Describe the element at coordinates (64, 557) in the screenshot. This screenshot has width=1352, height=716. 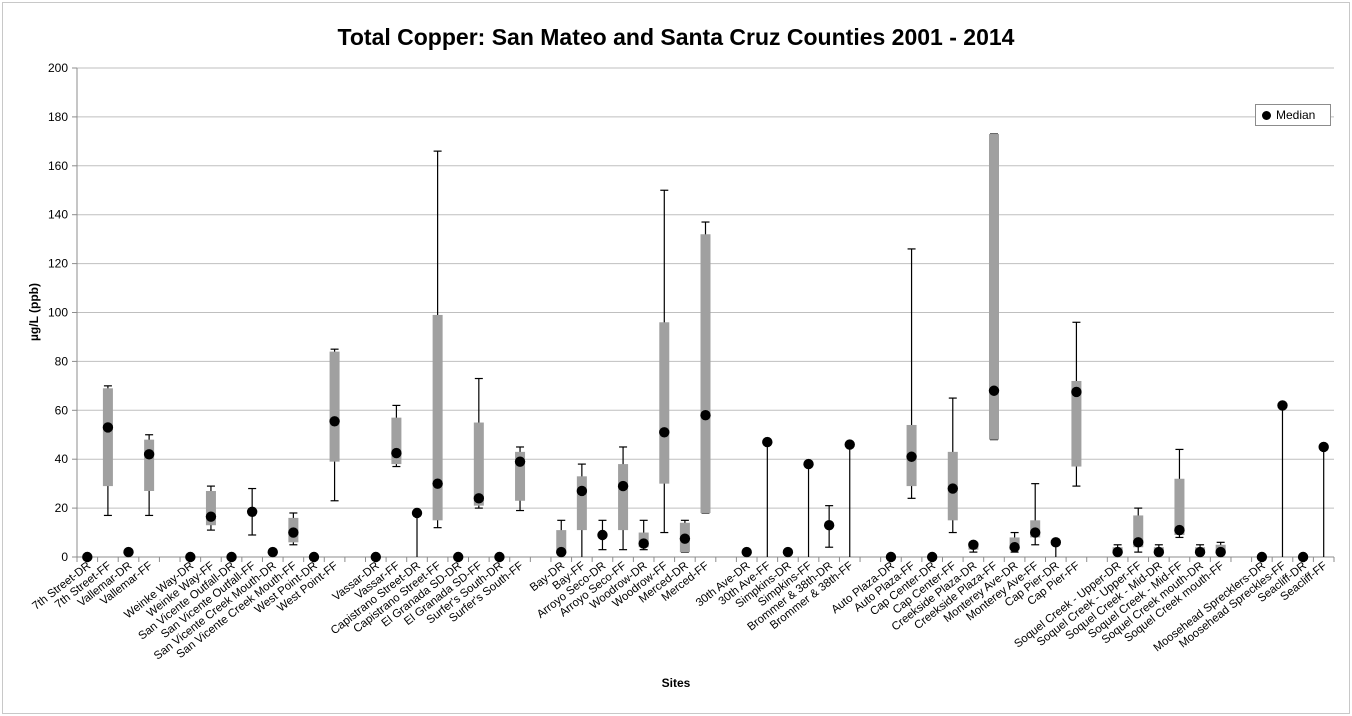
I see `y-tick-label: 0` at that location.